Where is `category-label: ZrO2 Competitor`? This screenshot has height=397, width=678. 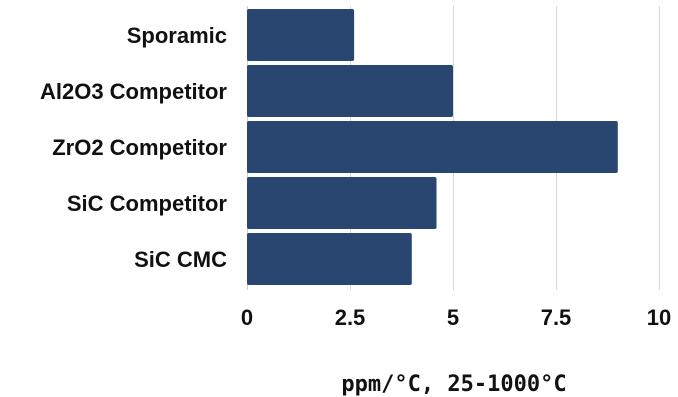 category-label: ZrO2 Competitor is located at coordinates (139, 147).